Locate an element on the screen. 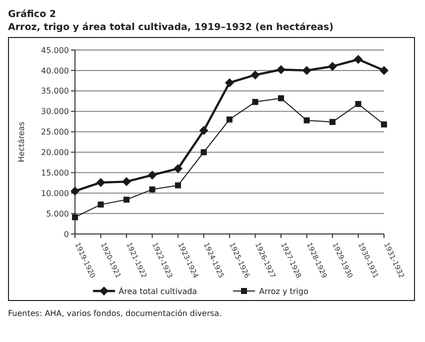  chart-subtitle: Arroz, trigo y área total cultivada, 1919–1932 (en hectáreas) is located at coordinates (171, 27).